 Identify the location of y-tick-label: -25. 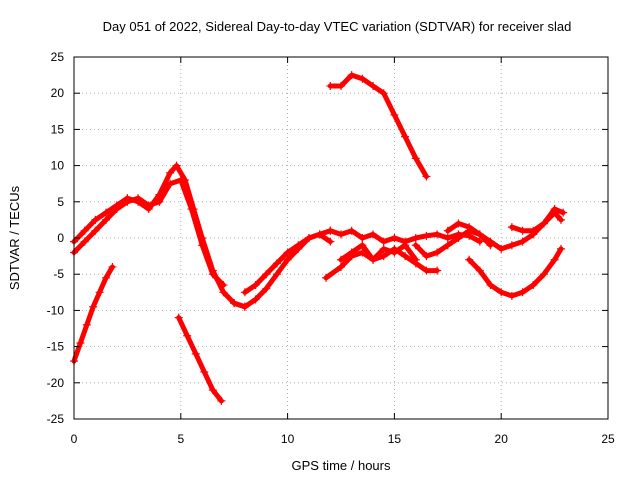
(56, 419).